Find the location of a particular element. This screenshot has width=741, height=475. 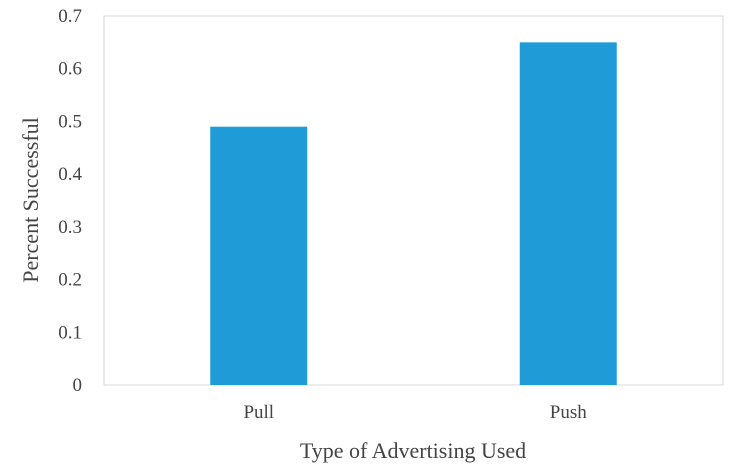

bar-pull is located at coordinates (259, 255).